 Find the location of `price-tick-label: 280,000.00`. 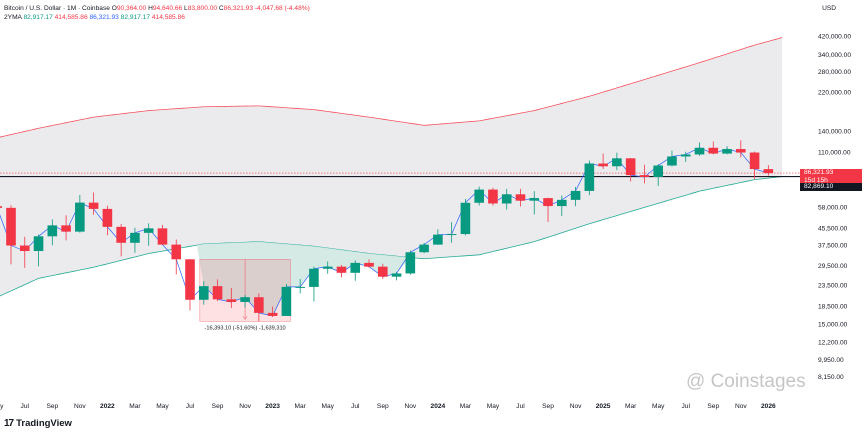

price-tick-label: 280,000.00 is located at coordinates (834, 72).